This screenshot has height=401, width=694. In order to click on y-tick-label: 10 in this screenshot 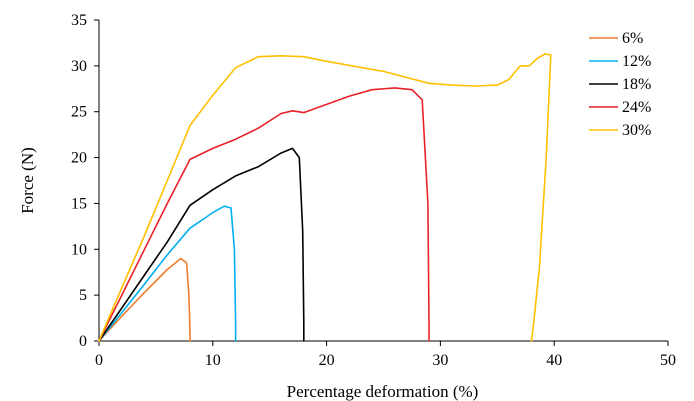, I will do `click(79, 249)`.